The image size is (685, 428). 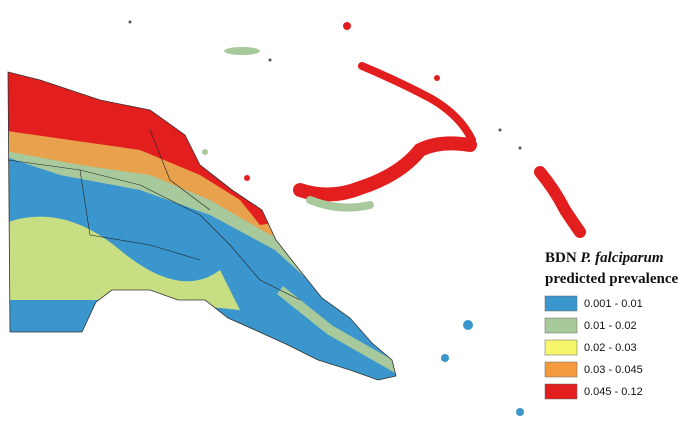 I want to click on legend-title: BDN P. falciparum, so click(x=604, y=258).